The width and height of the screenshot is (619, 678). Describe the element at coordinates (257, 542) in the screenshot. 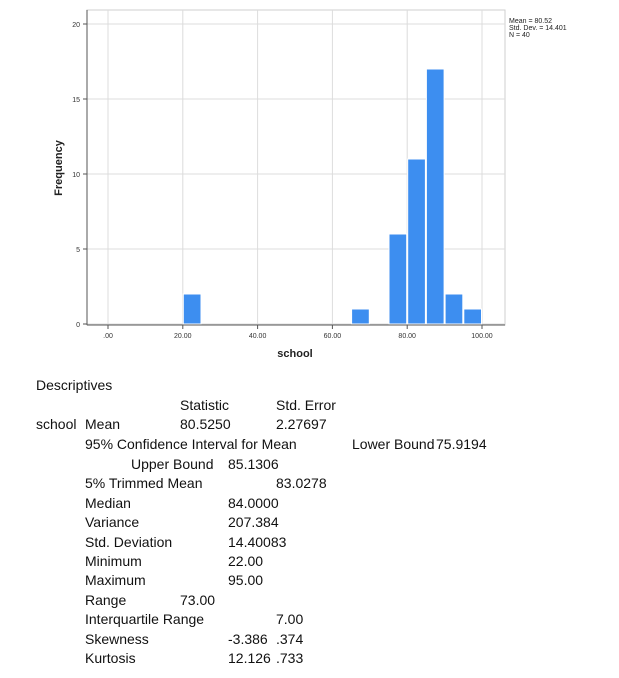

I see `std-deviation-value: 14.40083` at that location.